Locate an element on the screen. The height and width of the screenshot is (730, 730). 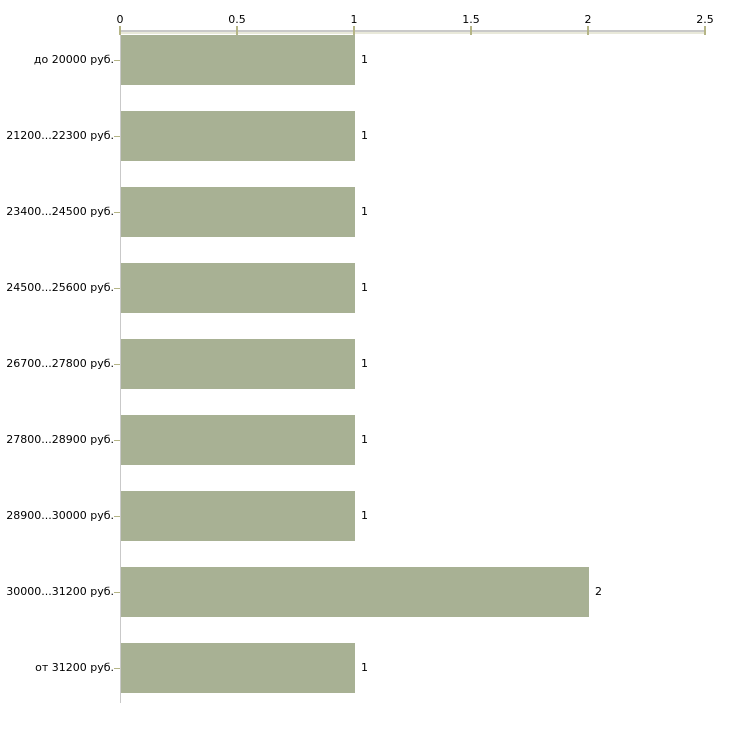
x-axis-subline is located at coordinates (412, 33).